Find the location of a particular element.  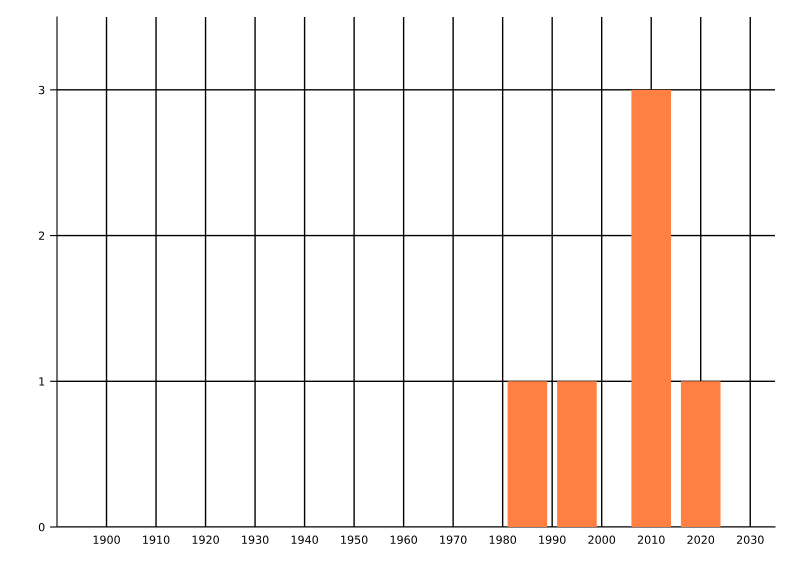

x-tick-label: 2010 is located at coordinates (651, 540).